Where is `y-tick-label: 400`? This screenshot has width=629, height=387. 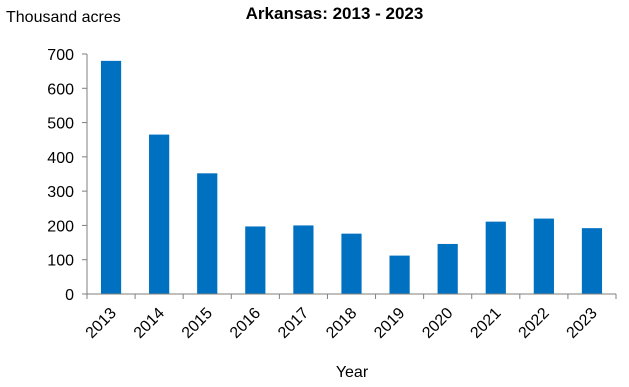 y-tick-label: 400 is located at coordinates (60, 158).